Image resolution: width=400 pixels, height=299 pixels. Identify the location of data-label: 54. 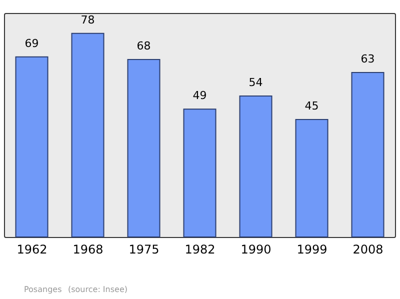
(255, 83).